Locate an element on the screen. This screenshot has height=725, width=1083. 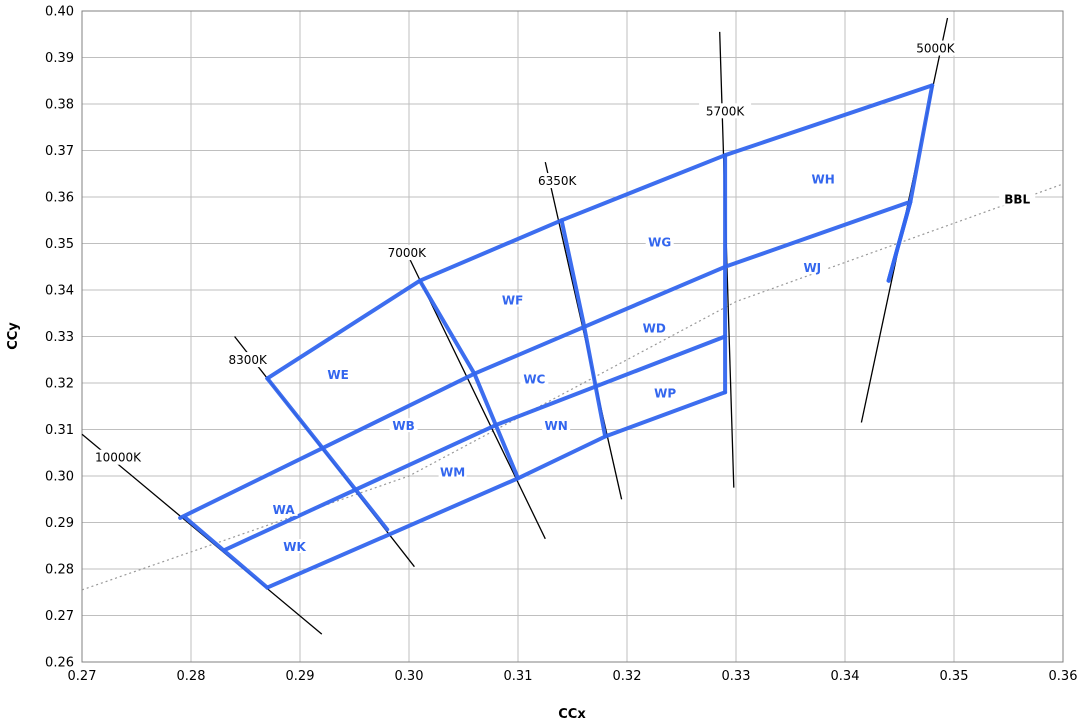
y-tick-label: 0.34 is located at coordinates (59, 291).